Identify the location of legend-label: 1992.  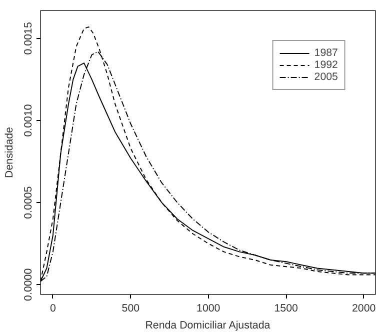
(326, 65).